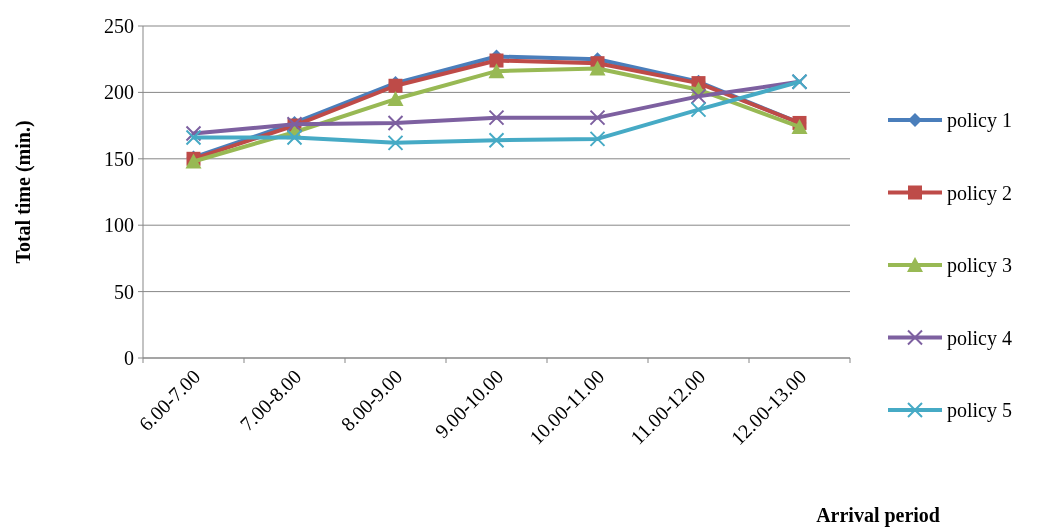 The image size is (1040, 530). I want to click on y-tick-label: 200, so click(119, 92).